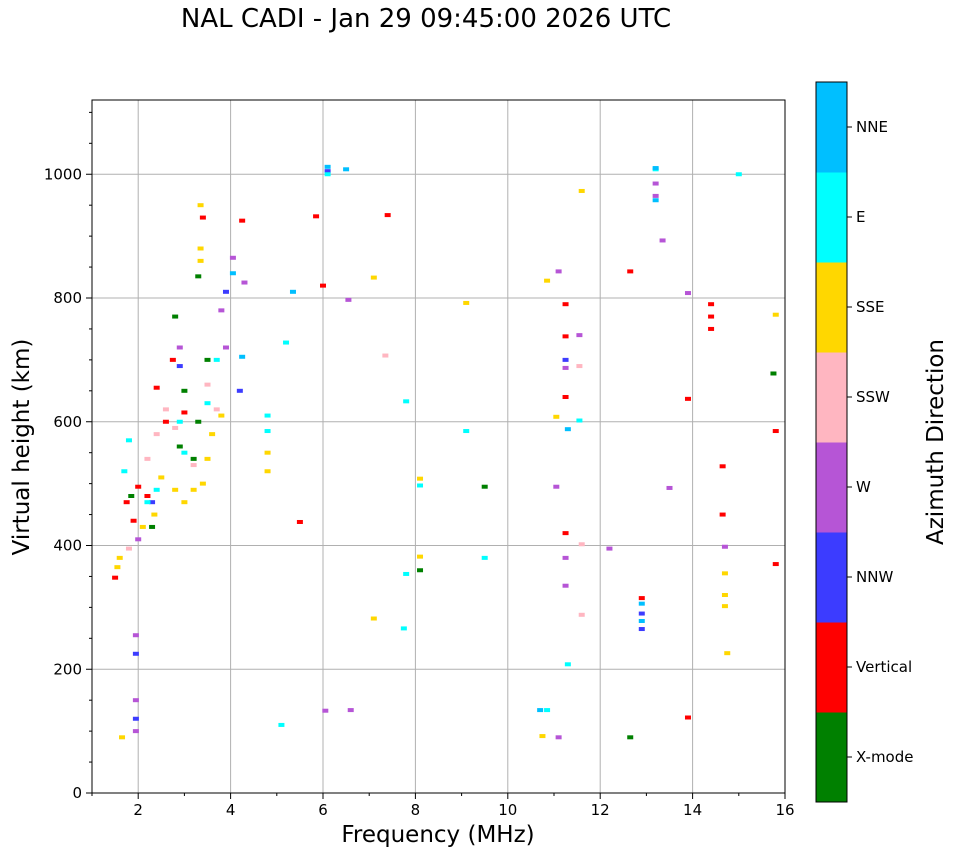 Image resolution: width=958 pixels, height=857 pixels. I want to click on colorbar-label: Azimuth Direction, so click(936, 442).